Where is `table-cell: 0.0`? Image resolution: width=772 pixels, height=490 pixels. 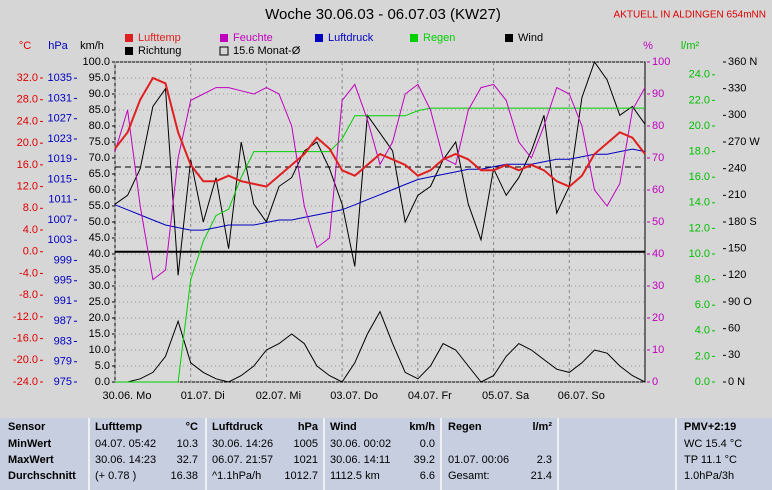 table-cell: 0.0 is located at coordinates (427, 444).